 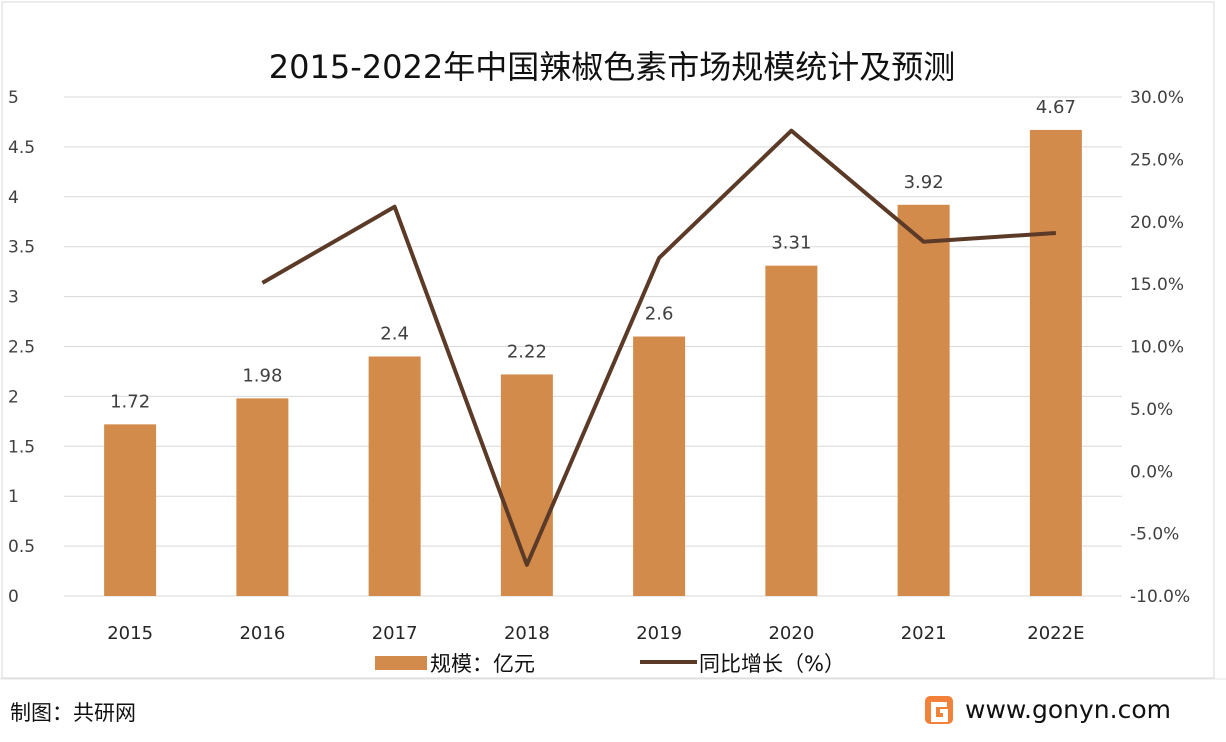 What do you see at coordinates (1157, 98) in the screenshot?
I see `right-tick-label: 30.0%` at bounding box center [1157, 98].